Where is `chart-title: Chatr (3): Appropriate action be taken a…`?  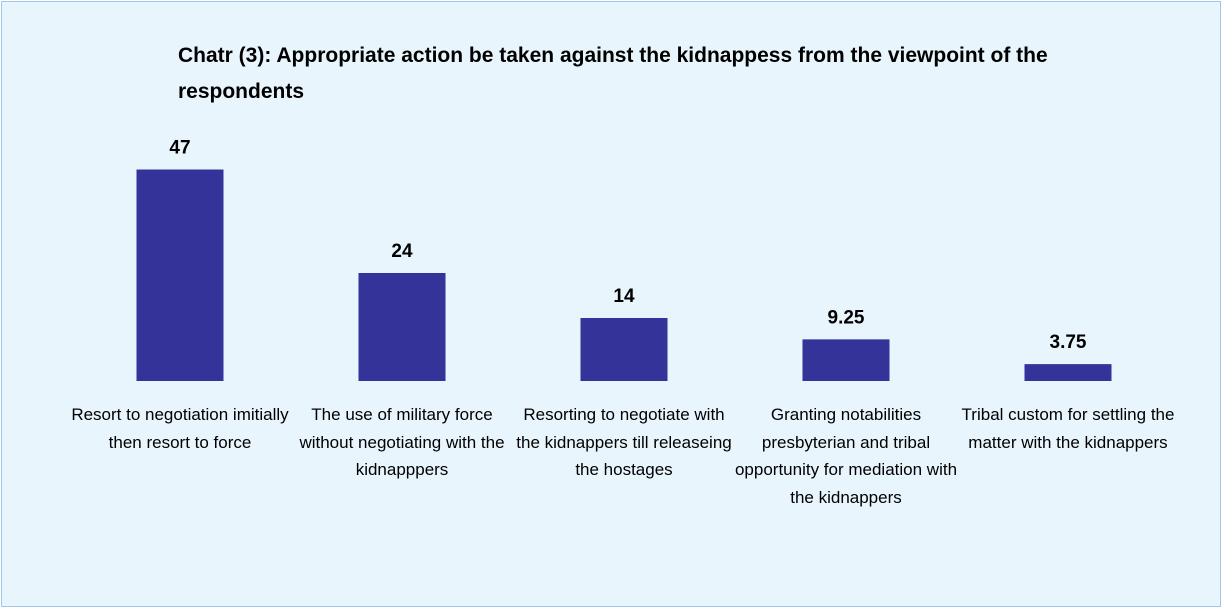
chart-title: Chatr (3): Appropriate action be taken a… is located at coordinates (613, 73).